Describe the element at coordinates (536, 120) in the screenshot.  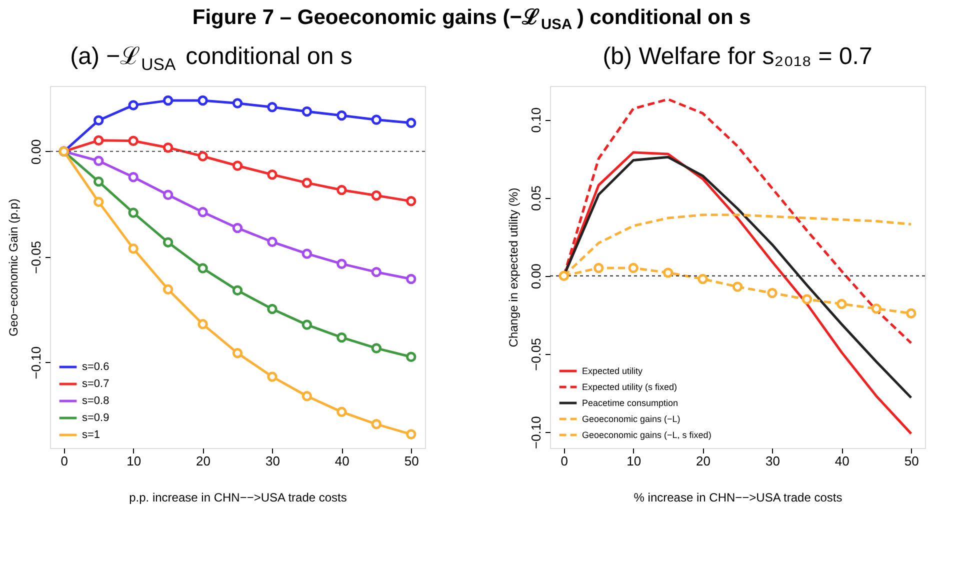
I see `y-tick-label: 0.10` at that location.